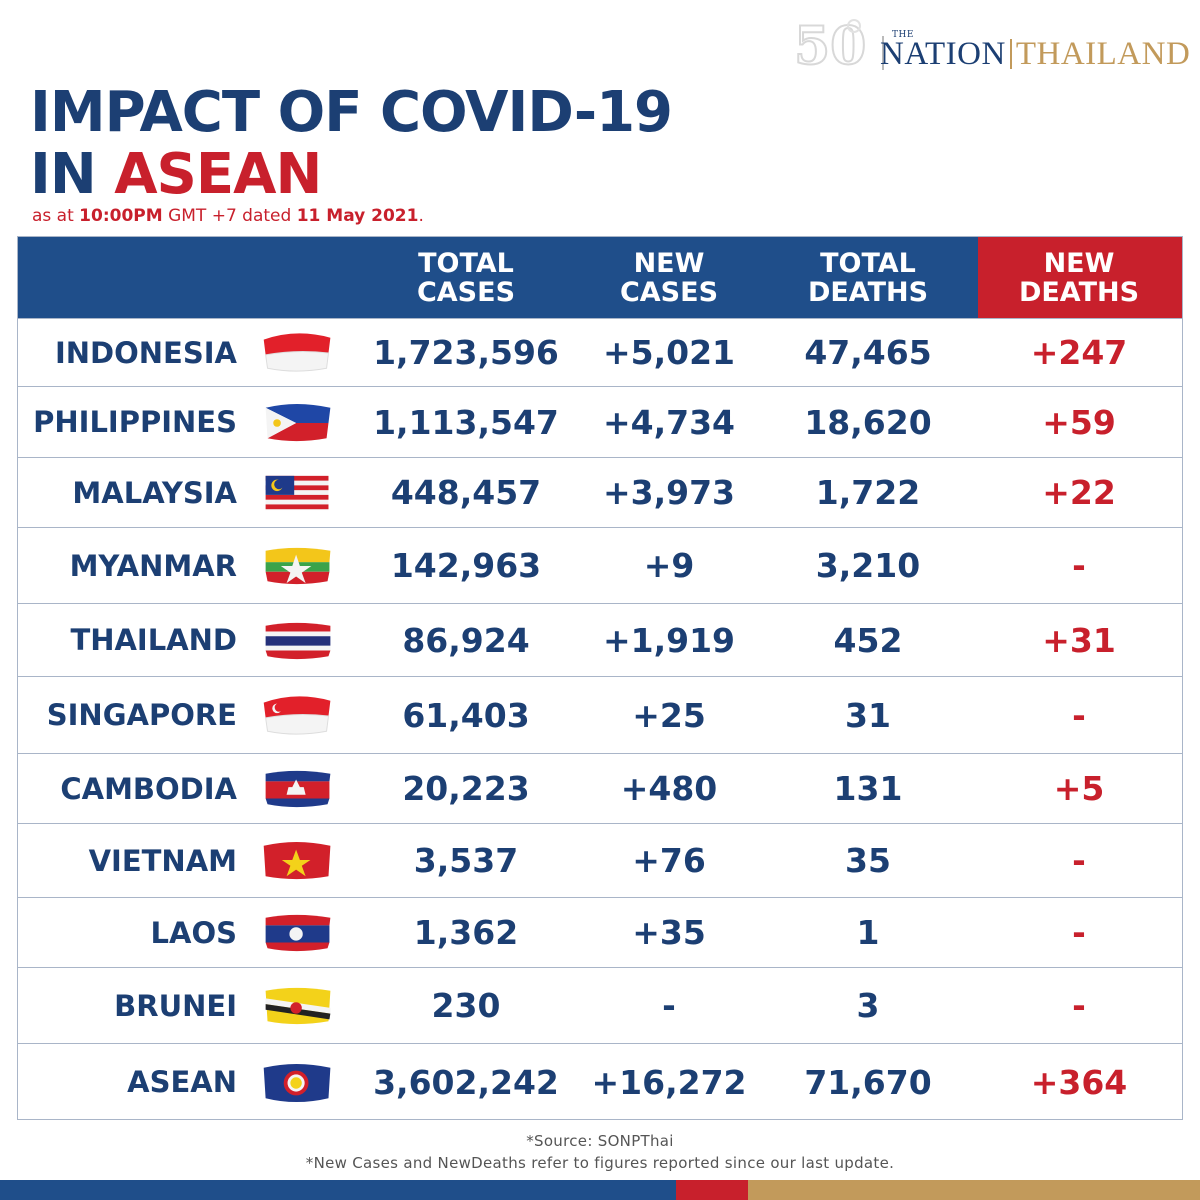  Describe the element at coordinates (712, 1190) in the screenshot. I see `bottom-bar-red` at that location.